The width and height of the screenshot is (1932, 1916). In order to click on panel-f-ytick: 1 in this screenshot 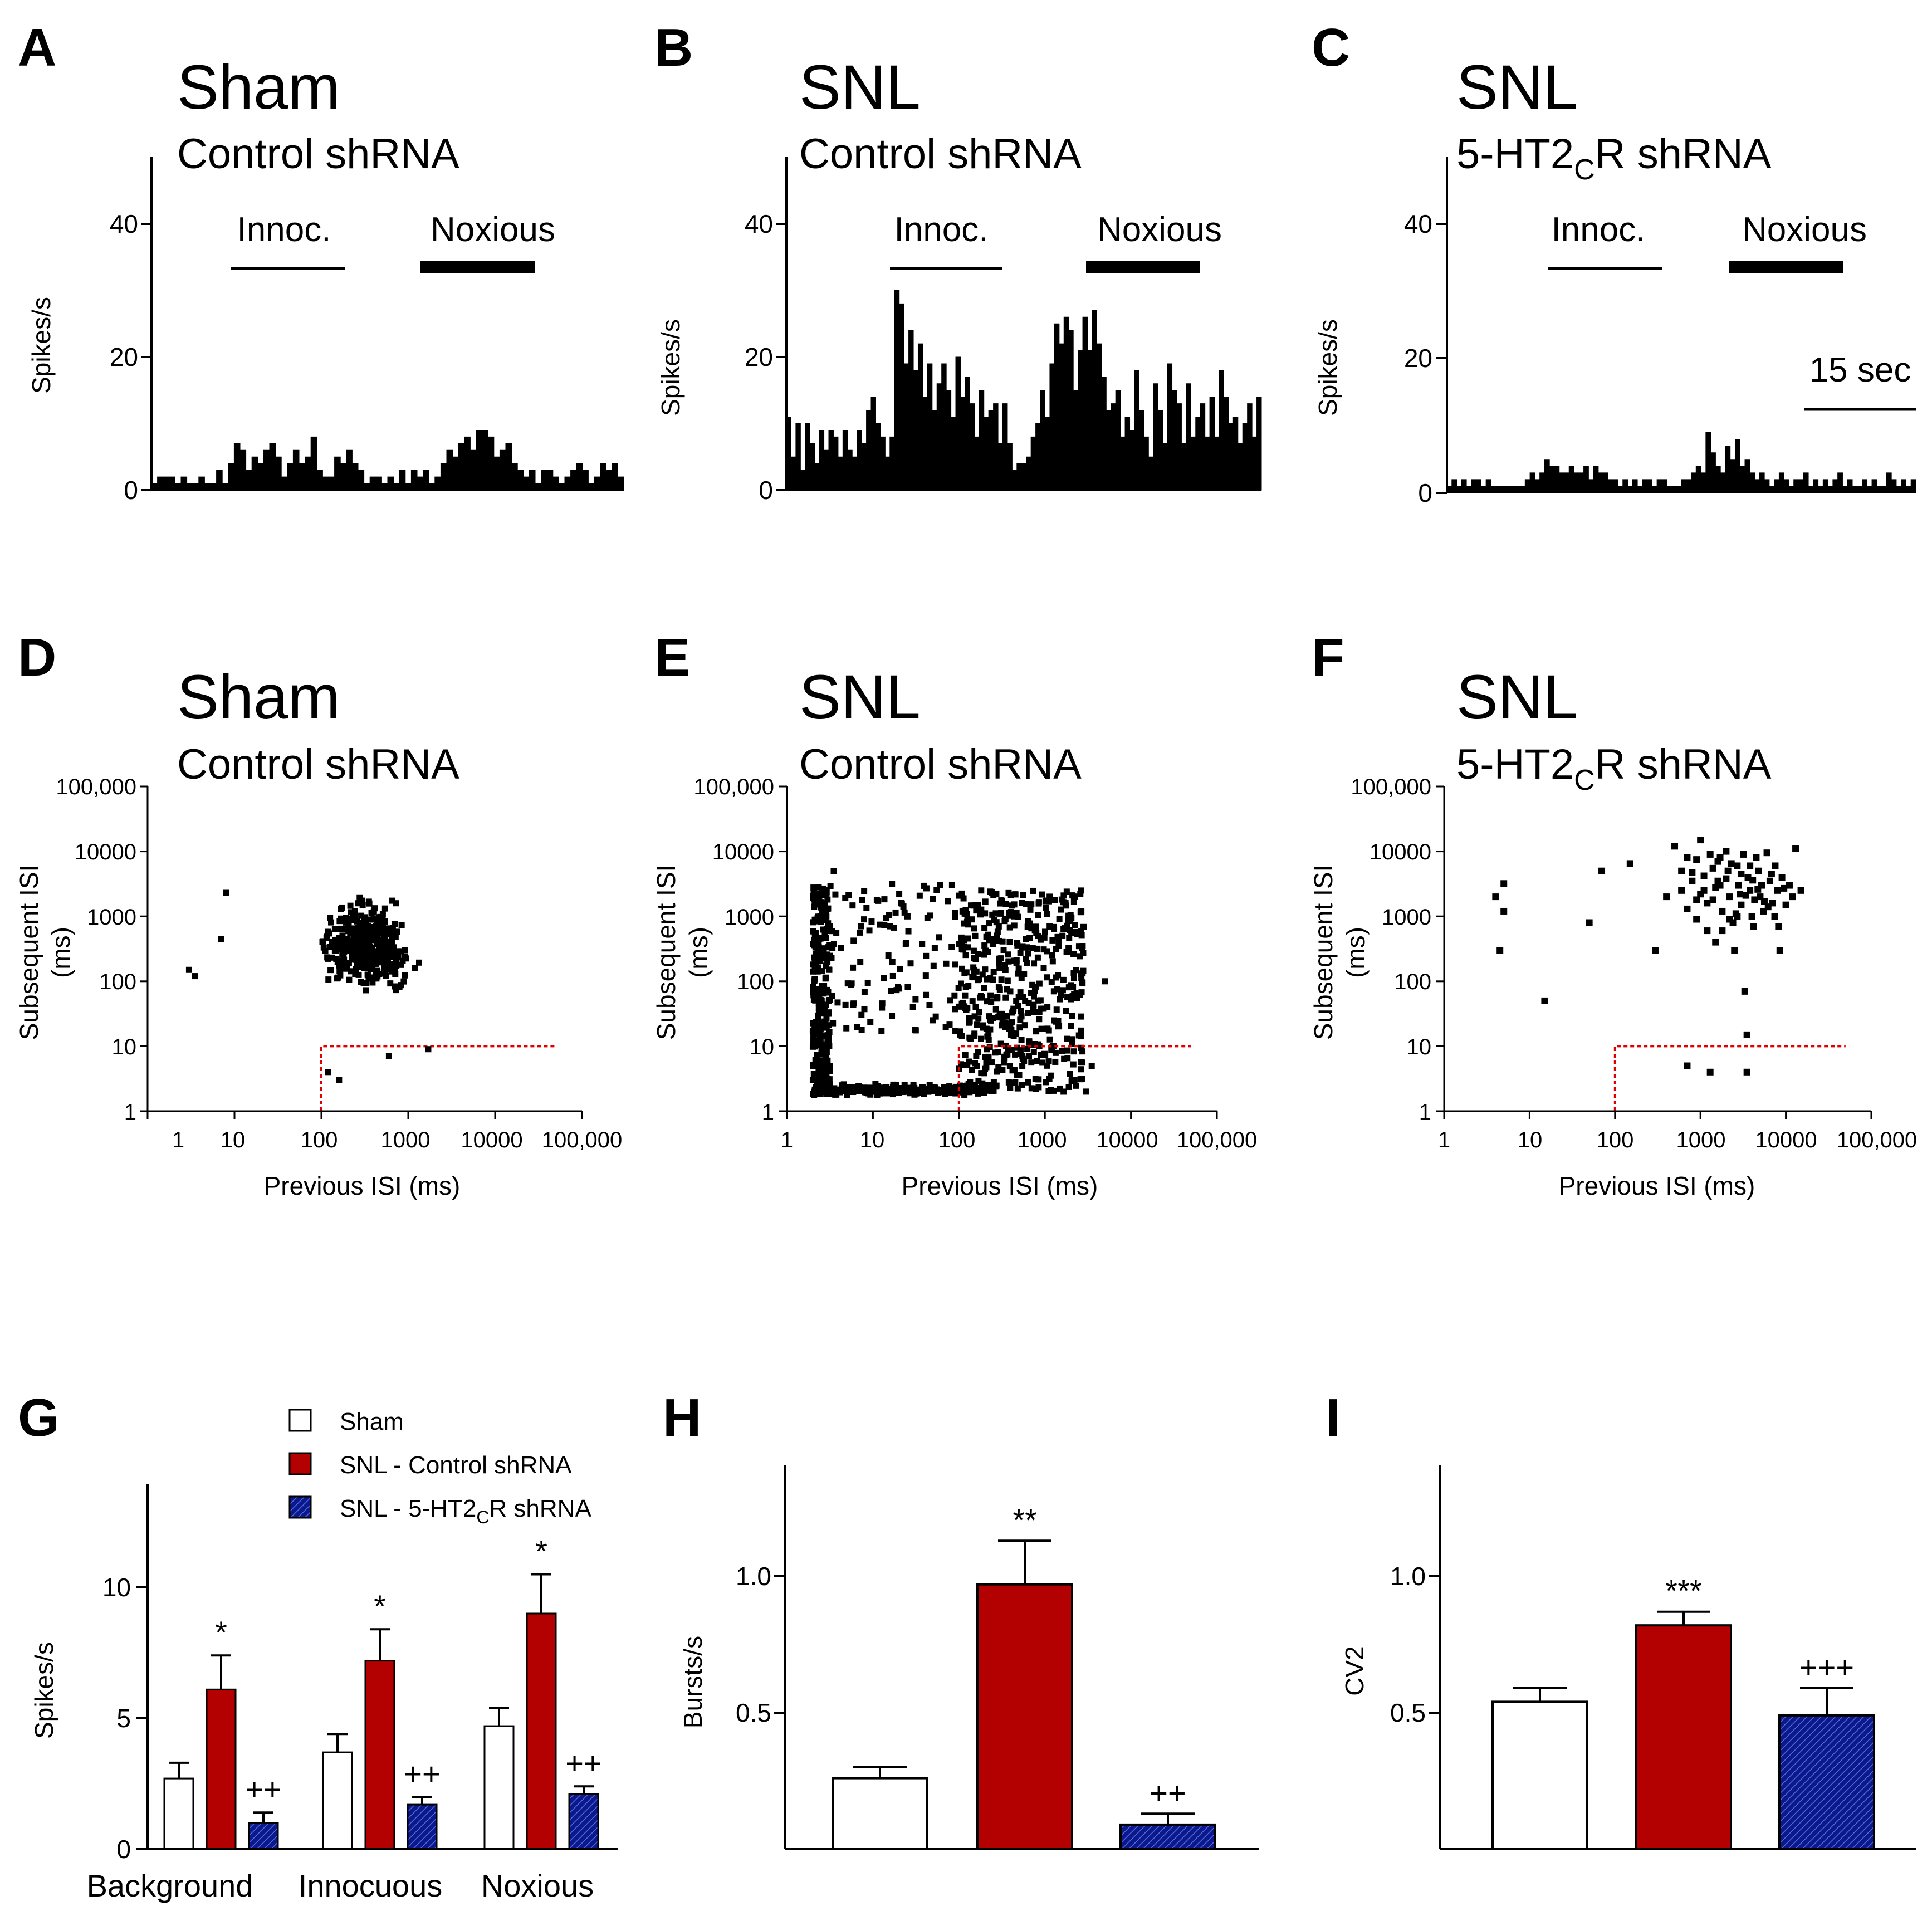, I will do `click(1425, 1112)`.